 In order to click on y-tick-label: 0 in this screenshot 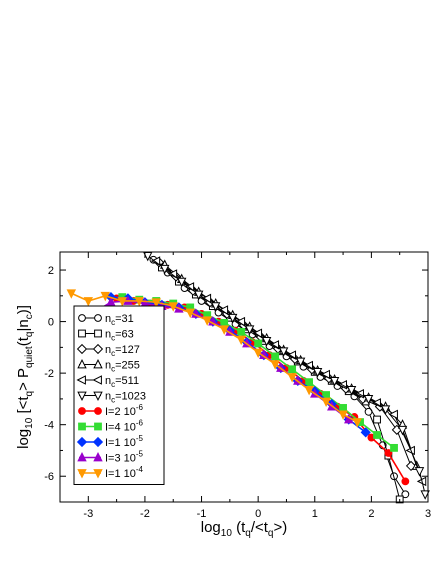, I will do `click(51, 323)`.